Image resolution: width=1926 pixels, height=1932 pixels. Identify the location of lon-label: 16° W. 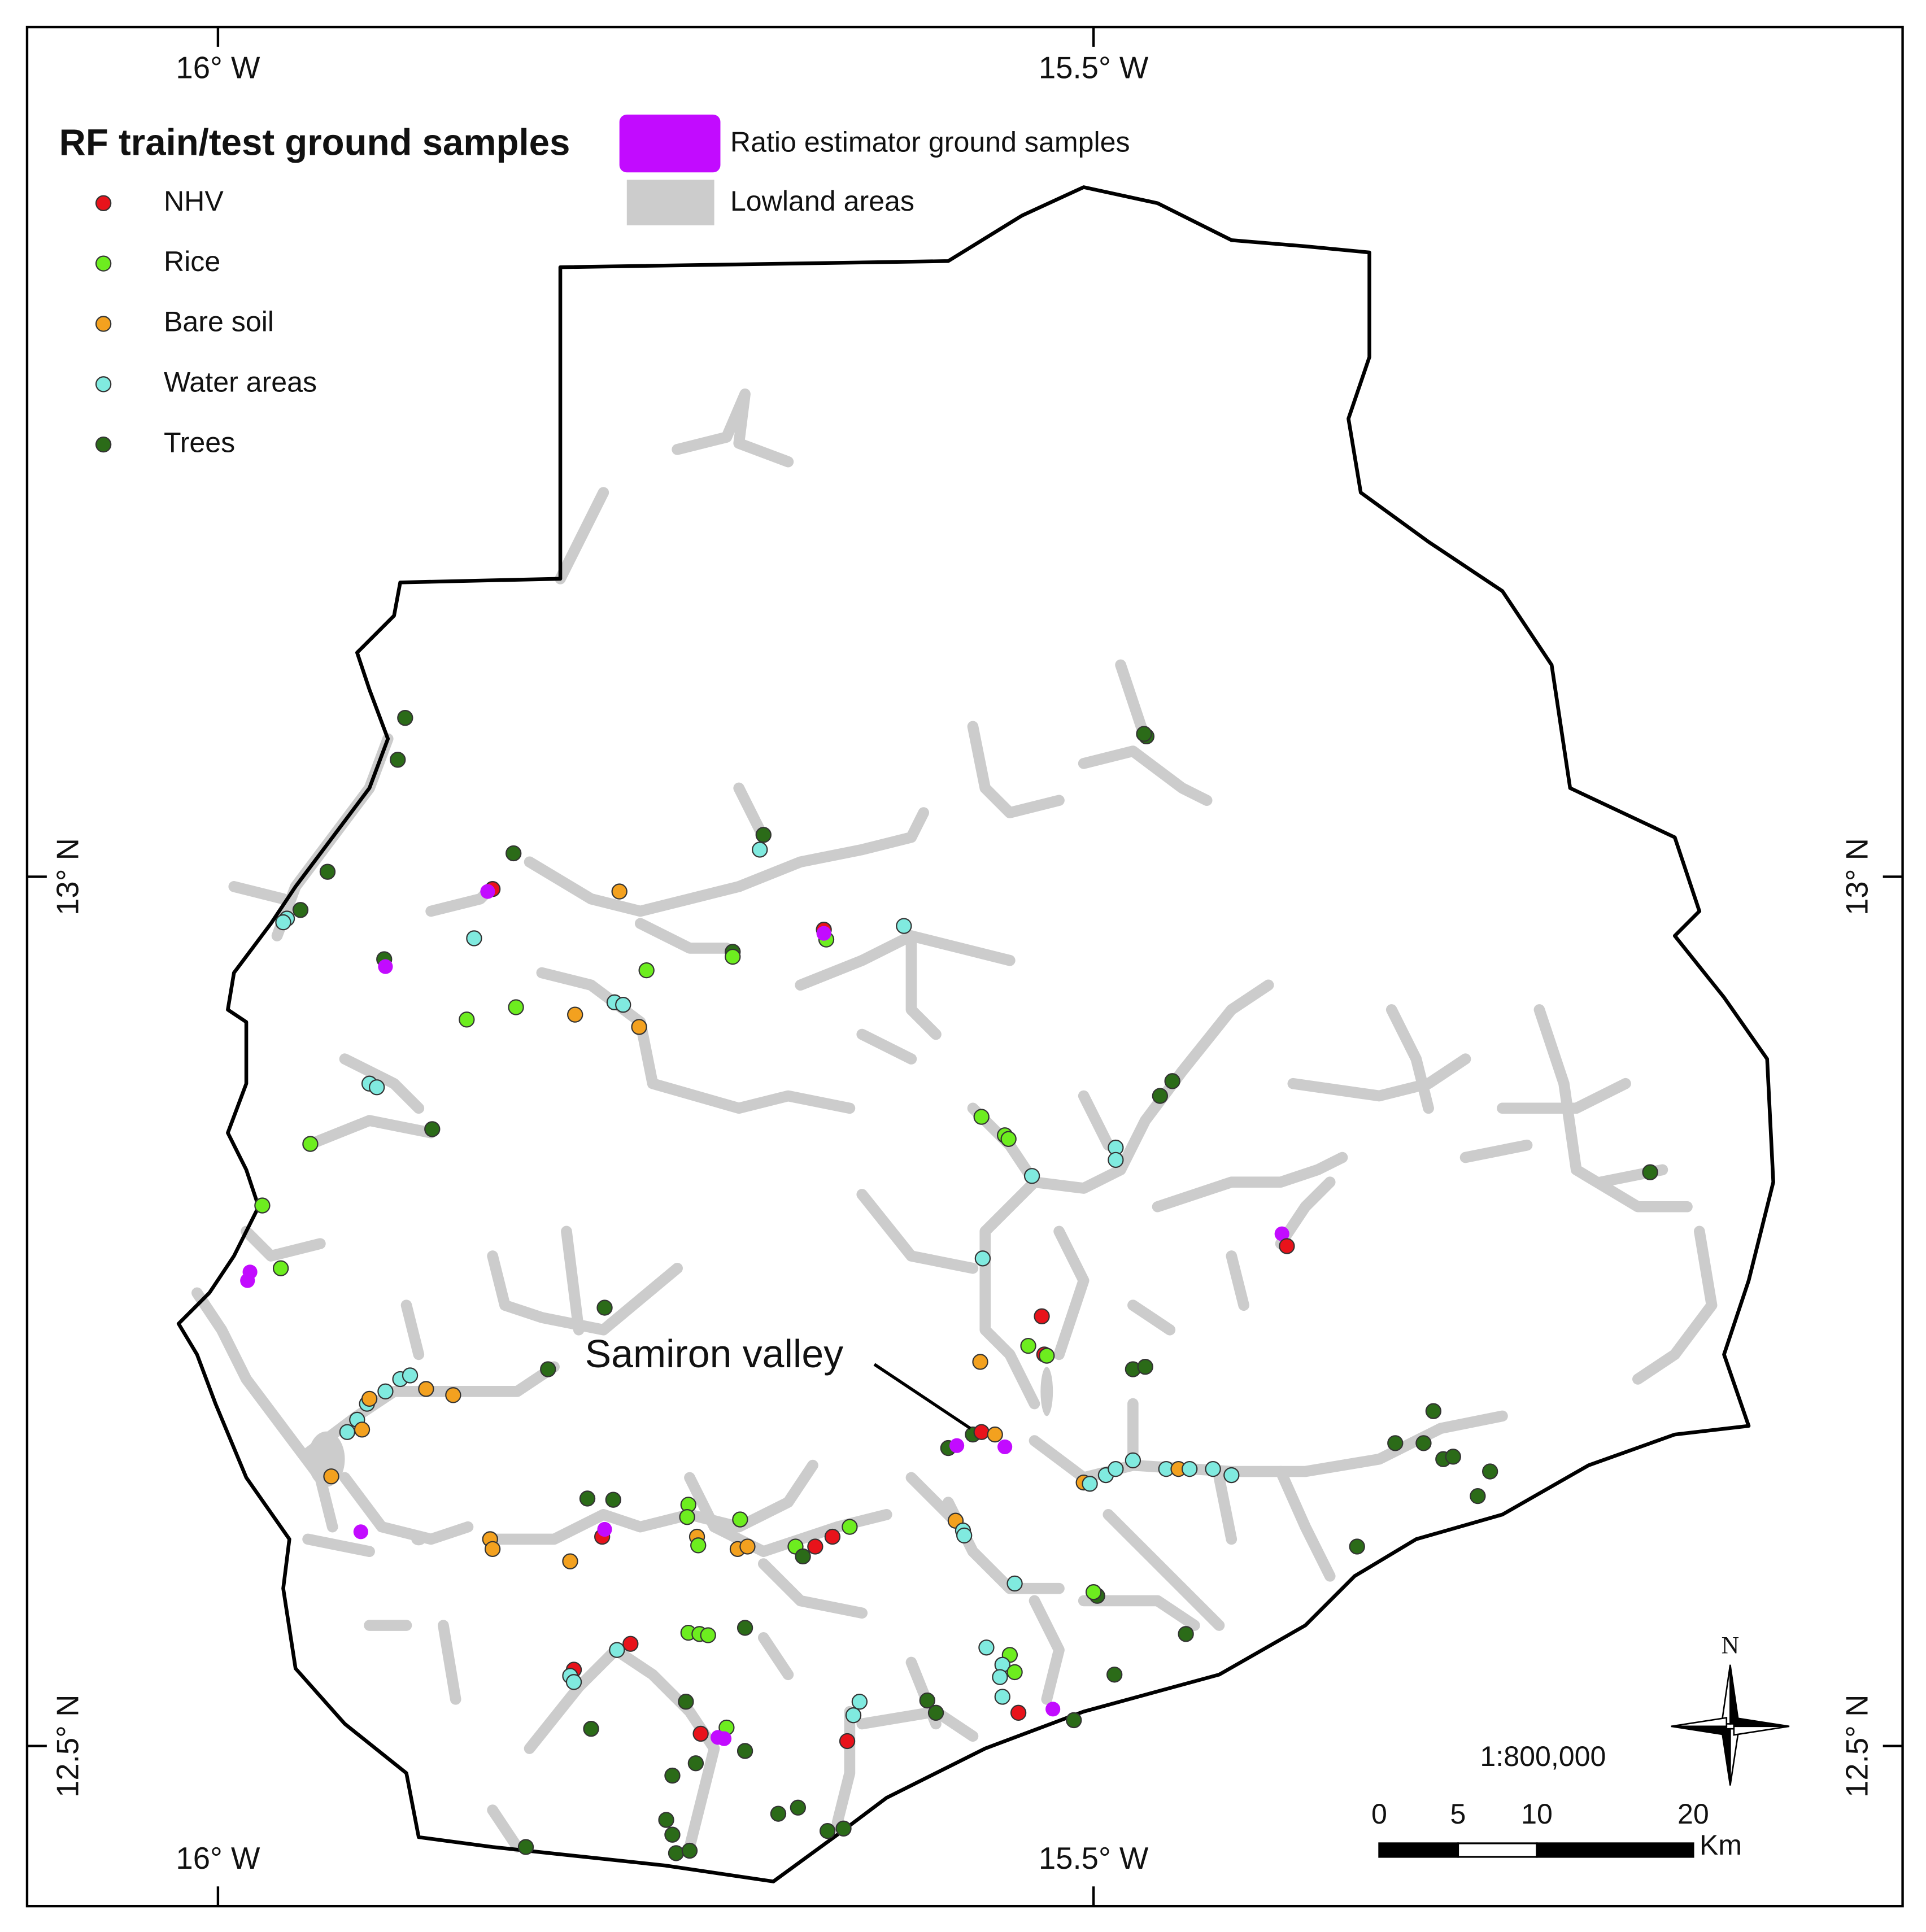
(218, 68).